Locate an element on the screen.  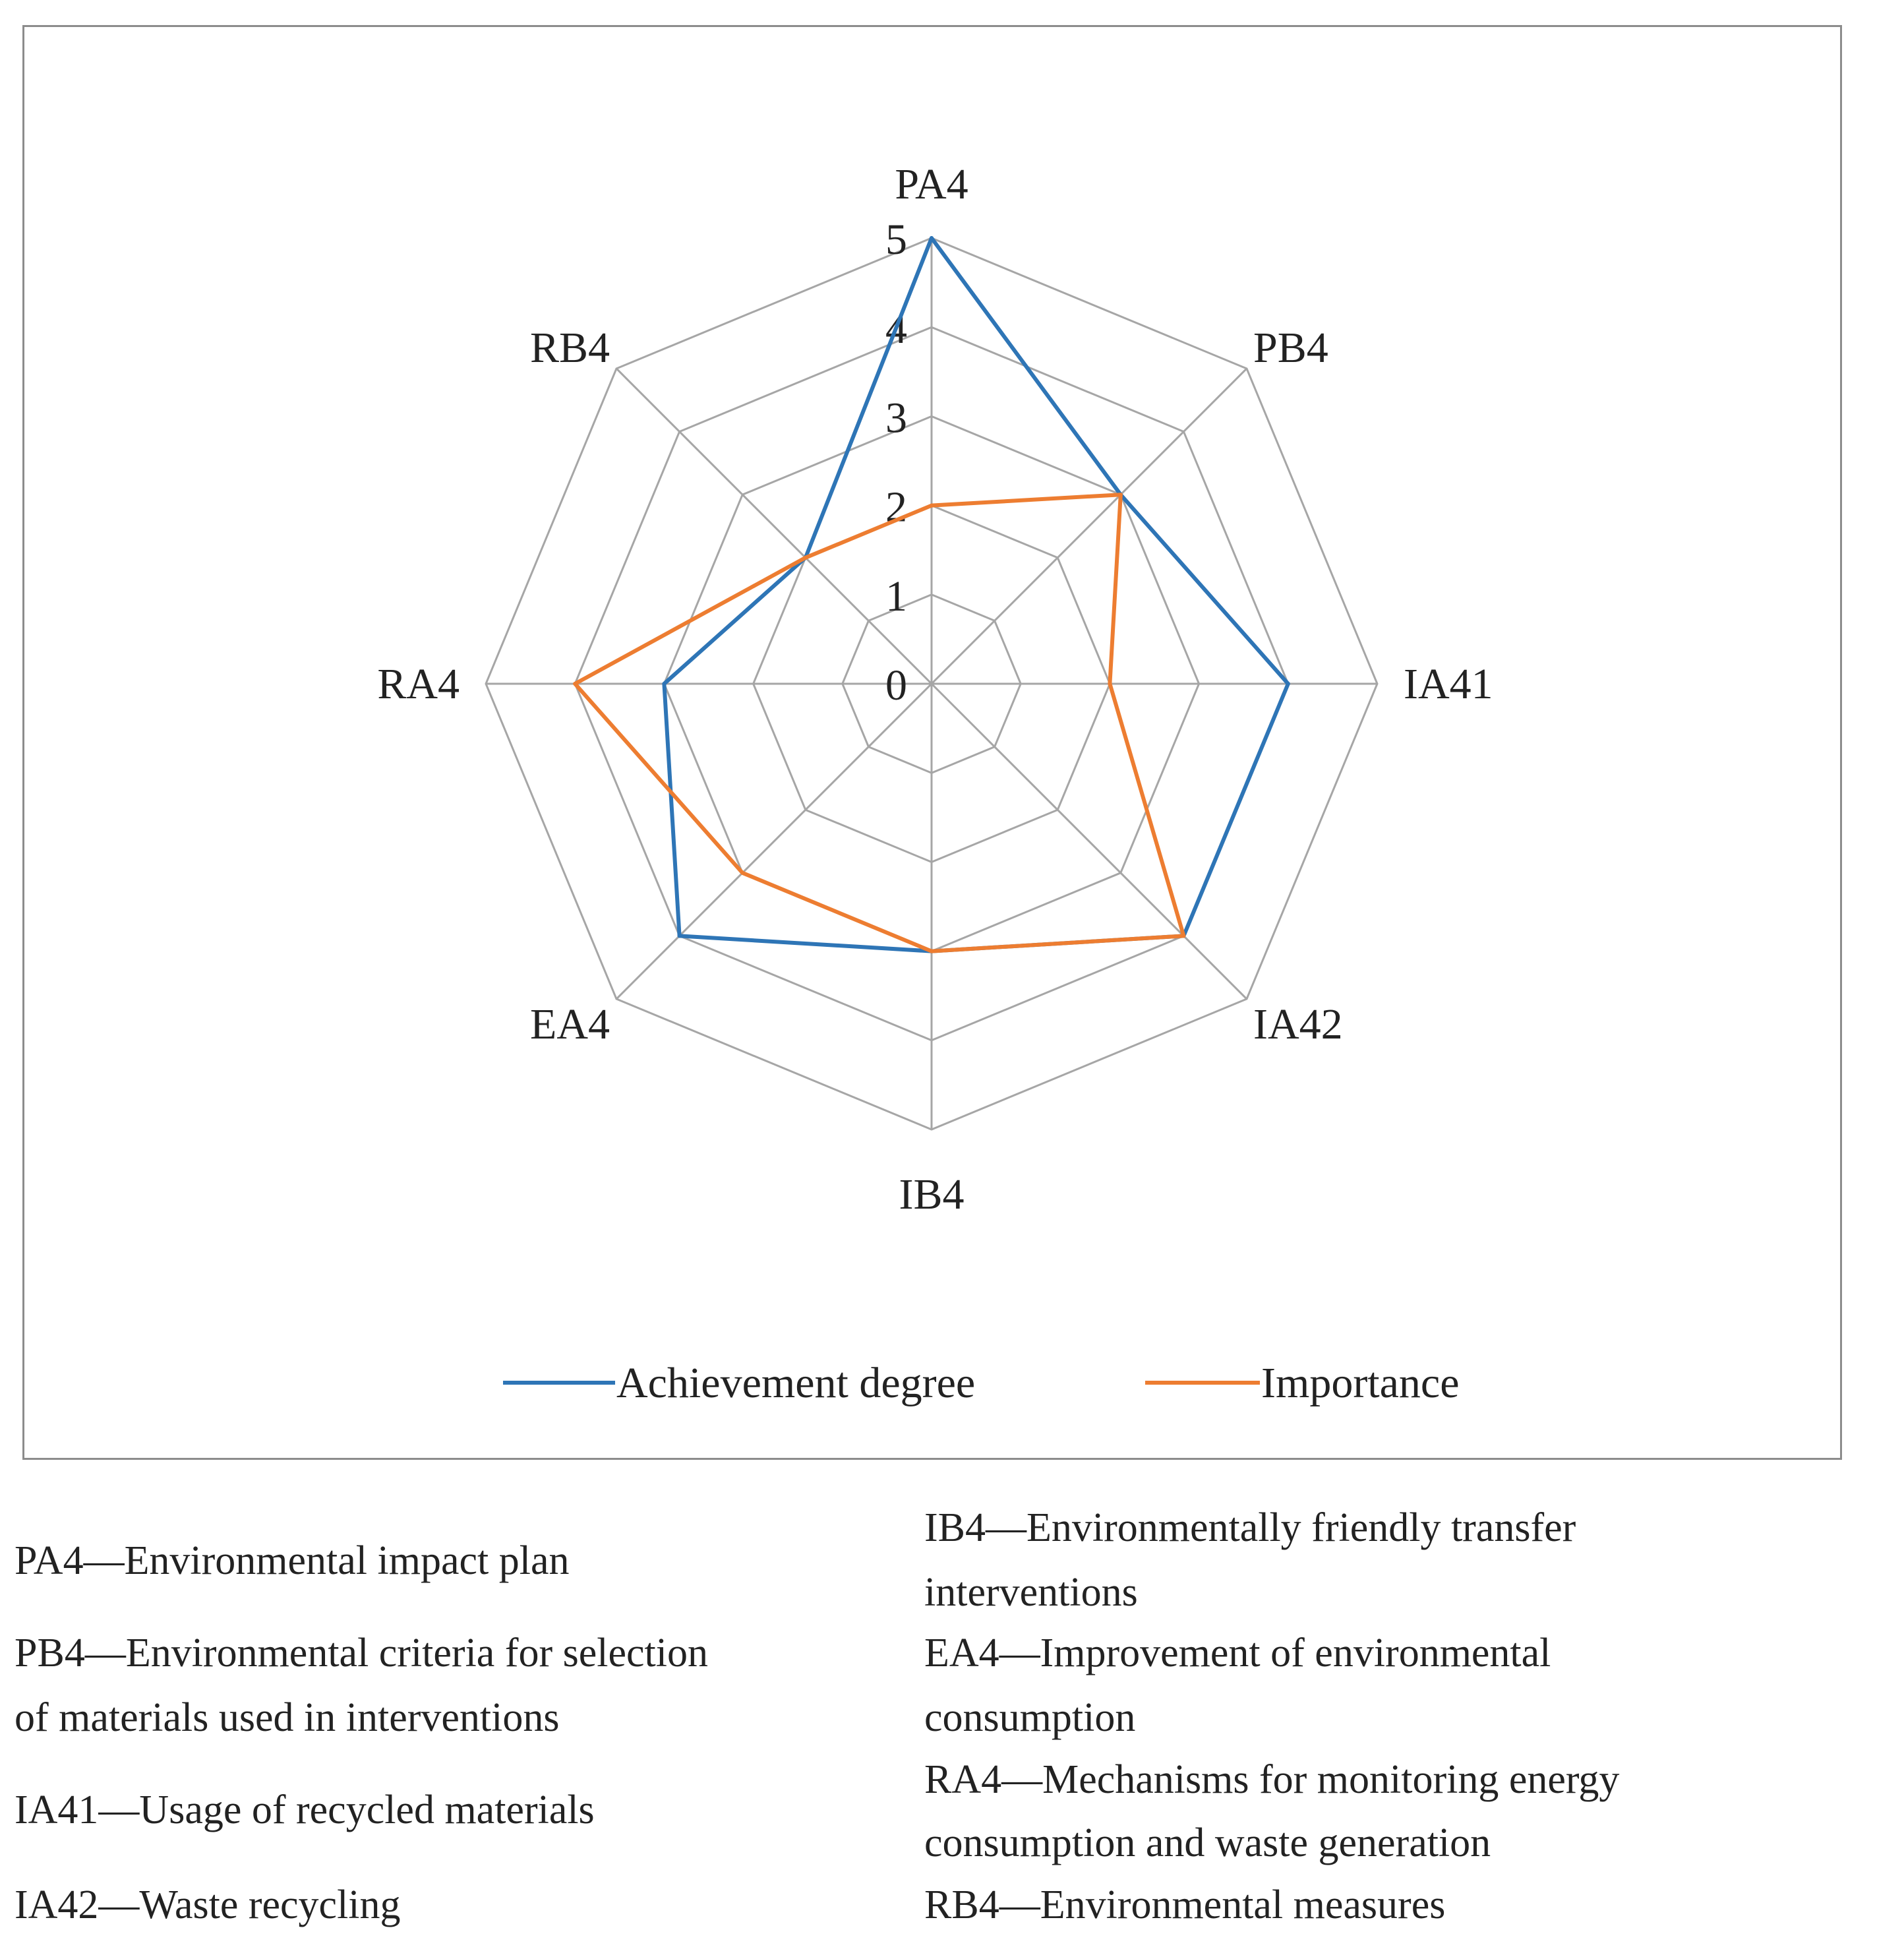
description-line: IB4—Environmentally friendly transfer is located at coordinates (1250, 1528).